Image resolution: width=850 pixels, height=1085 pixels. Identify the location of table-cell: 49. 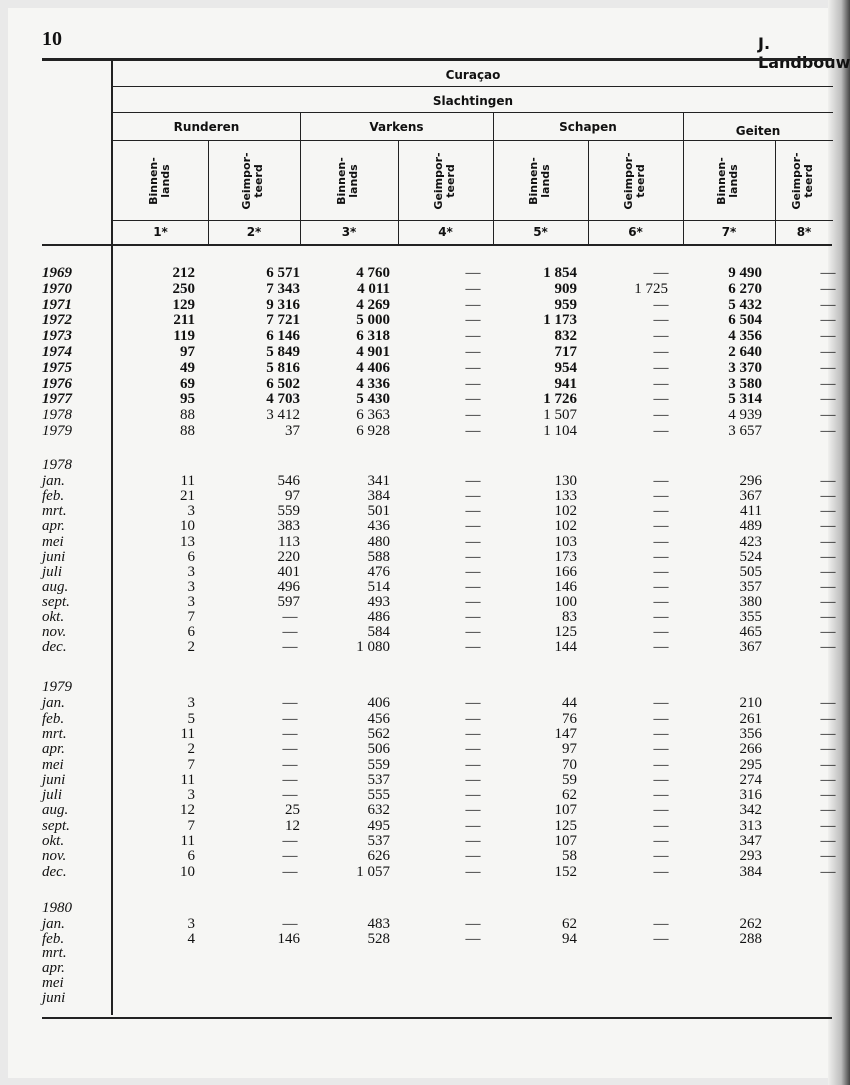
(187, 367).